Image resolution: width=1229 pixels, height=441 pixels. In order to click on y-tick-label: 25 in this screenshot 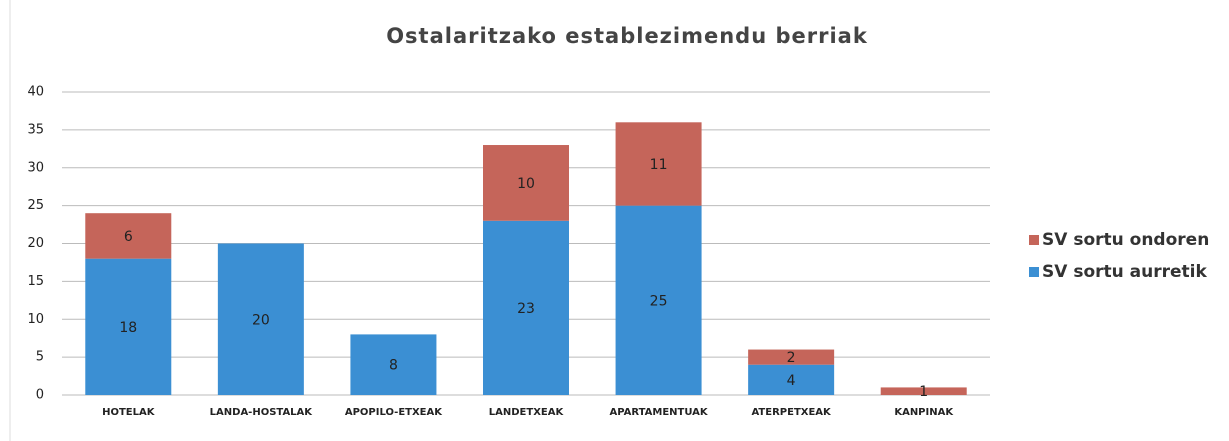, I will do `click(35, 205)`.